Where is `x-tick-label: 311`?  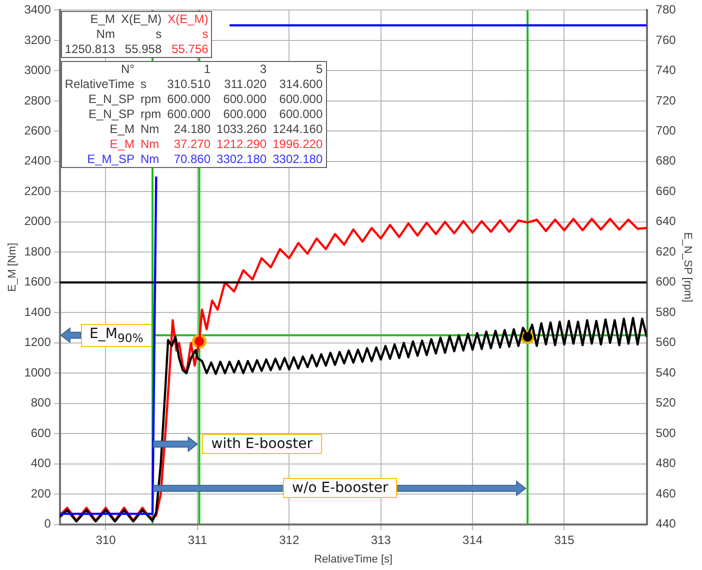 x-tick-label: 311 is located at coordinates (198, 539).